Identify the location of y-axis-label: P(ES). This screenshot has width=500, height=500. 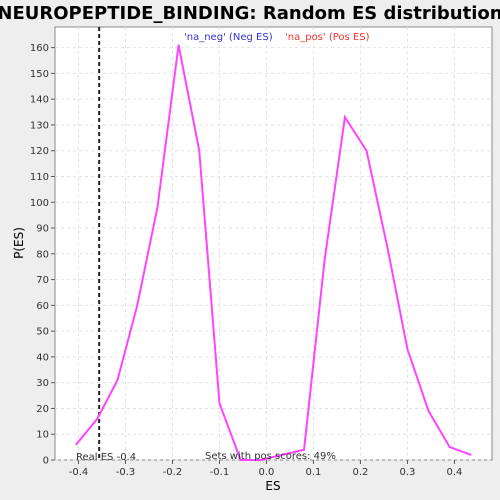
(19, 243).